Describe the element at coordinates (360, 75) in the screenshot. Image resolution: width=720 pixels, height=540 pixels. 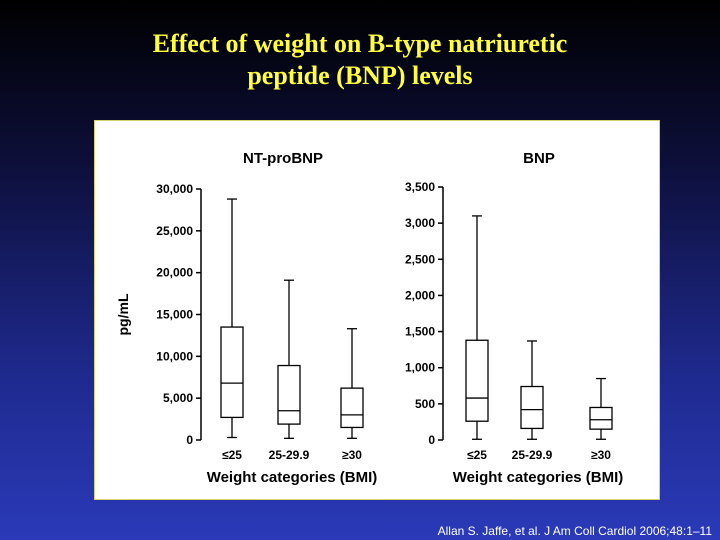
I see `title-line-2: peptide (BNP) levels` at that location.